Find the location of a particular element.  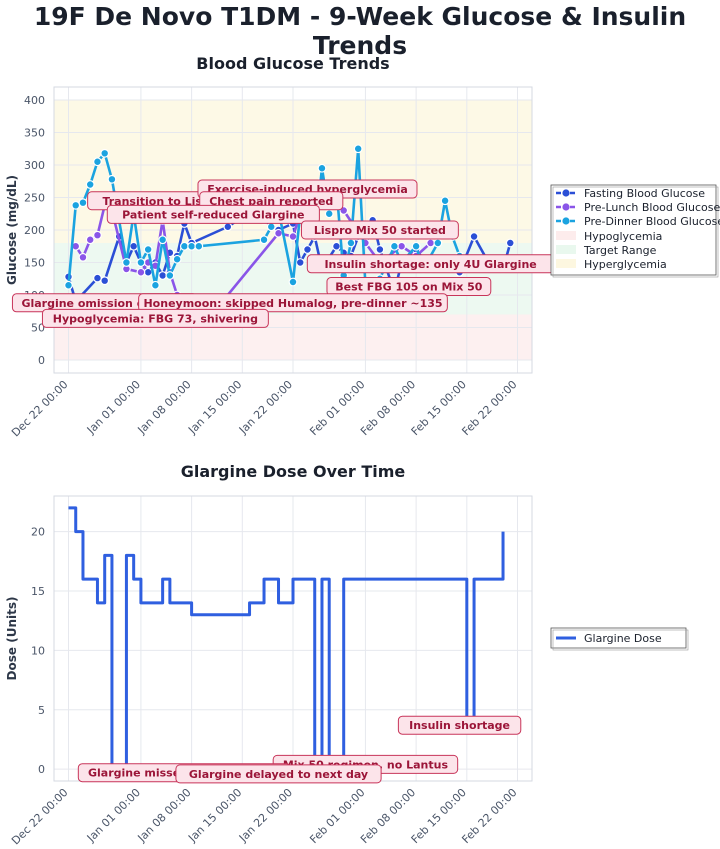

y-tick-label: 20 is located at coordinates (38, 532).